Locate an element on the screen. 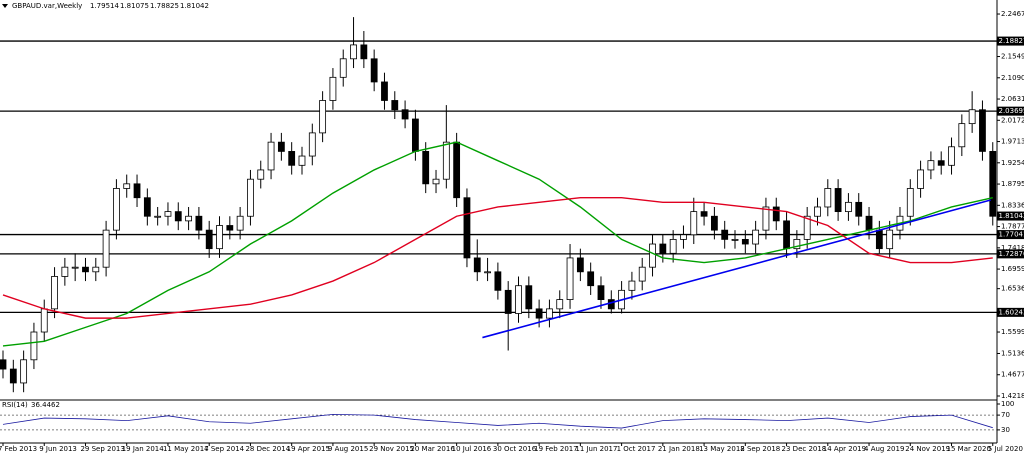  price-label: 1.81042 is located at coordinates (1011, 216).